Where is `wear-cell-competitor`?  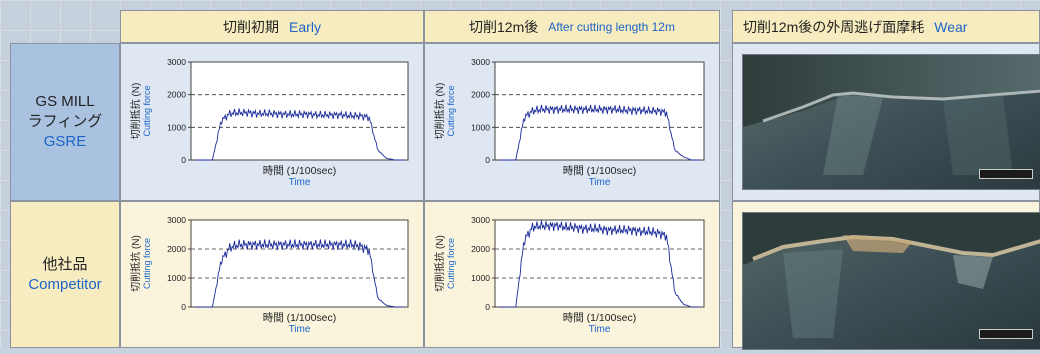 wear-cell-competitor is located at coordinates (886, 275).